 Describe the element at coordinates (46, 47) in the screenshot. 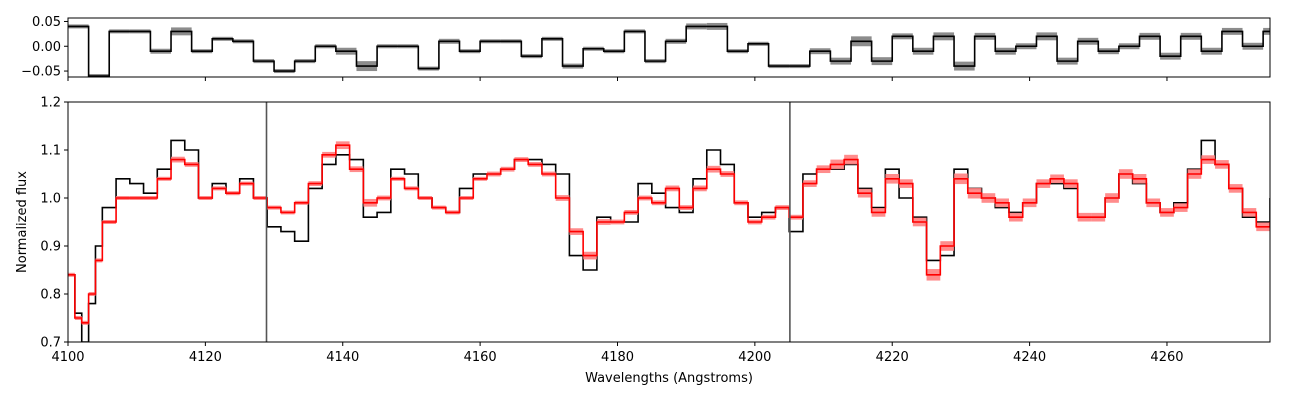

I see `y-tick-label: 0.00` at that location.